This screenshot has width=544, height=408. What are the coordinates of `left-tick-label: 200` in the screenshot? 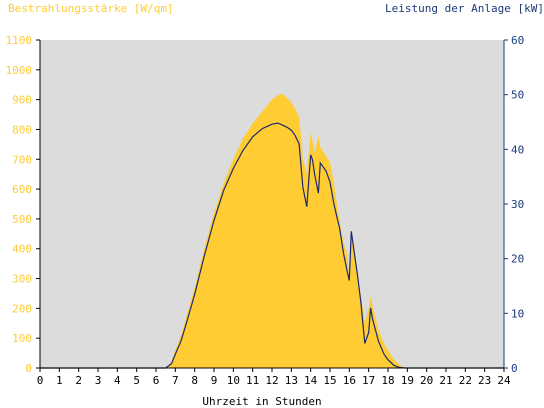 It's located at (22, 308).